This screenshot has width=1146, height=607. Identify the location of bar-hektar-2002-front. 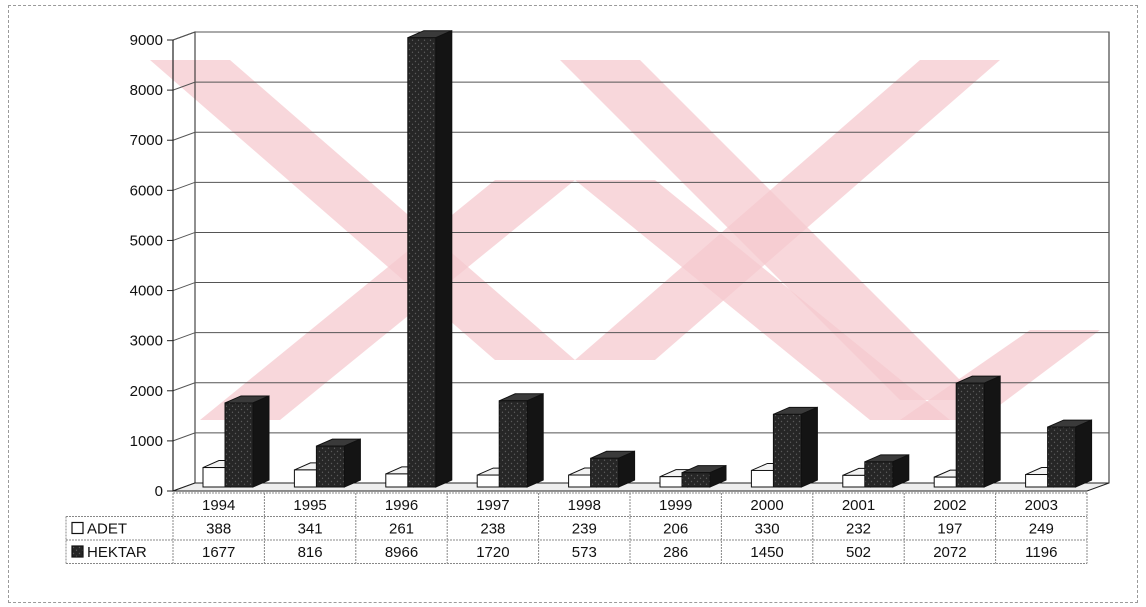
(970, 435).